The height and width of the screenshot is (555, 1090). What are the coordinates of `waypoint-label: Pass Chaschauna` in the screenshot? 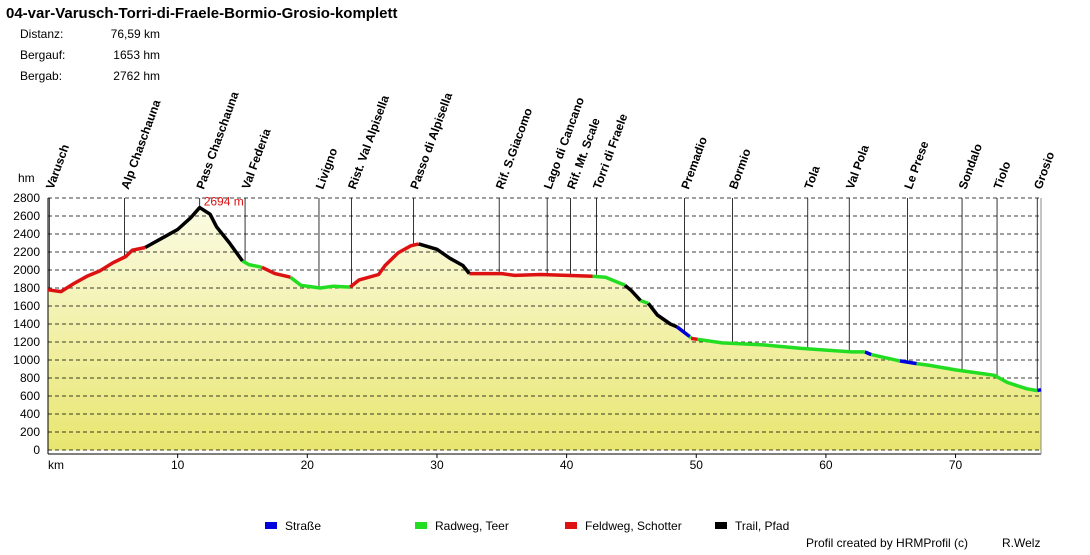 It's located at (217, 140).